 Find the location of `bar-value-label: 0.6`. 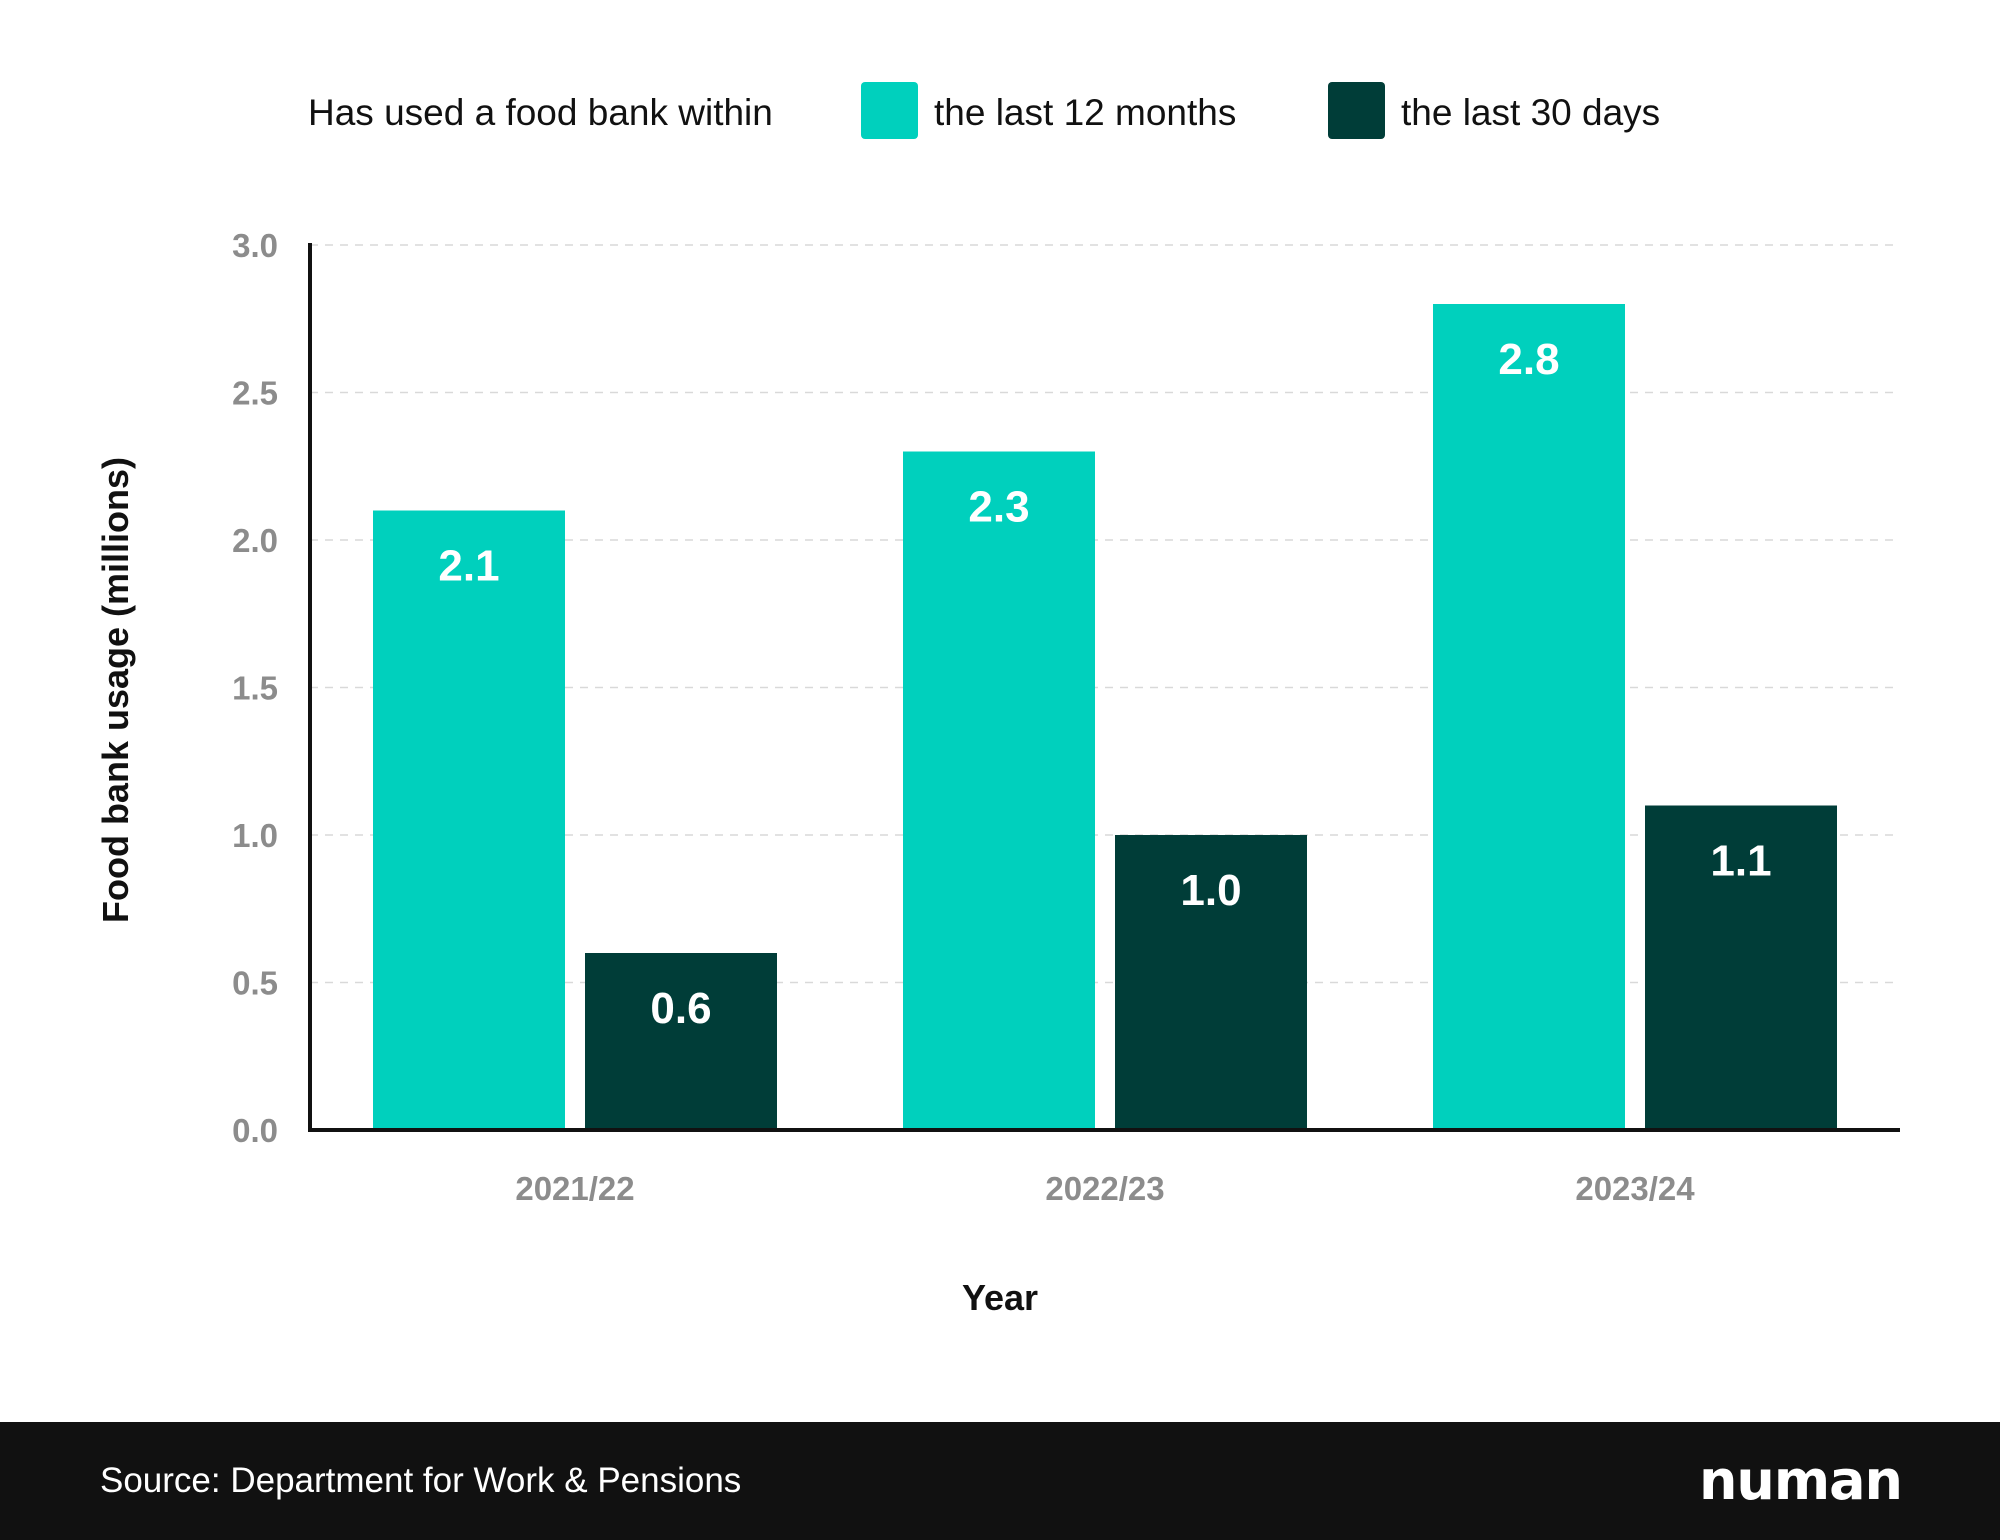

bar-value-label: 0.6 is located at coordinates (680, 1008).